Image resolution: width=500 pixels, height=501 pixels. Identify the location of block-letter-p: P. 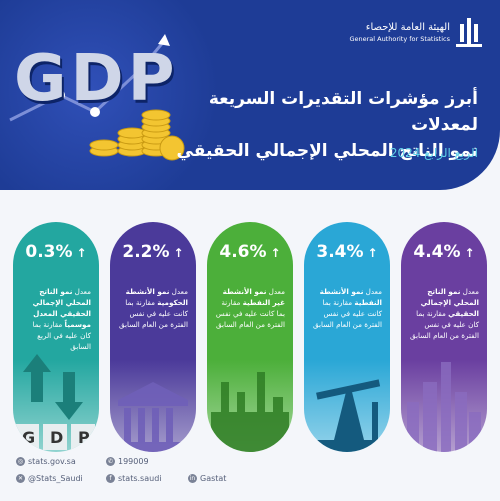
(84, 437).